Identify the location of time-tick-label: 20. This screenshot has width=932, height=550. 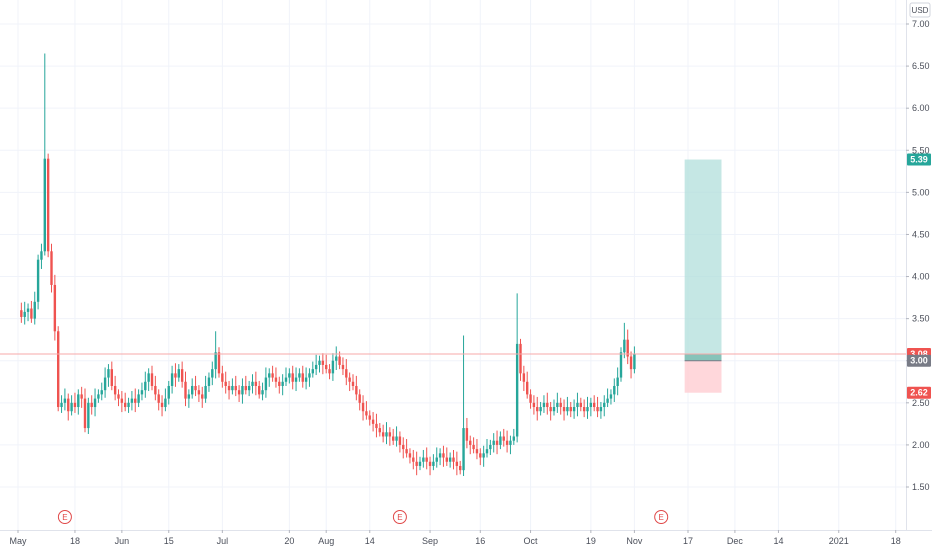
(289, 541).